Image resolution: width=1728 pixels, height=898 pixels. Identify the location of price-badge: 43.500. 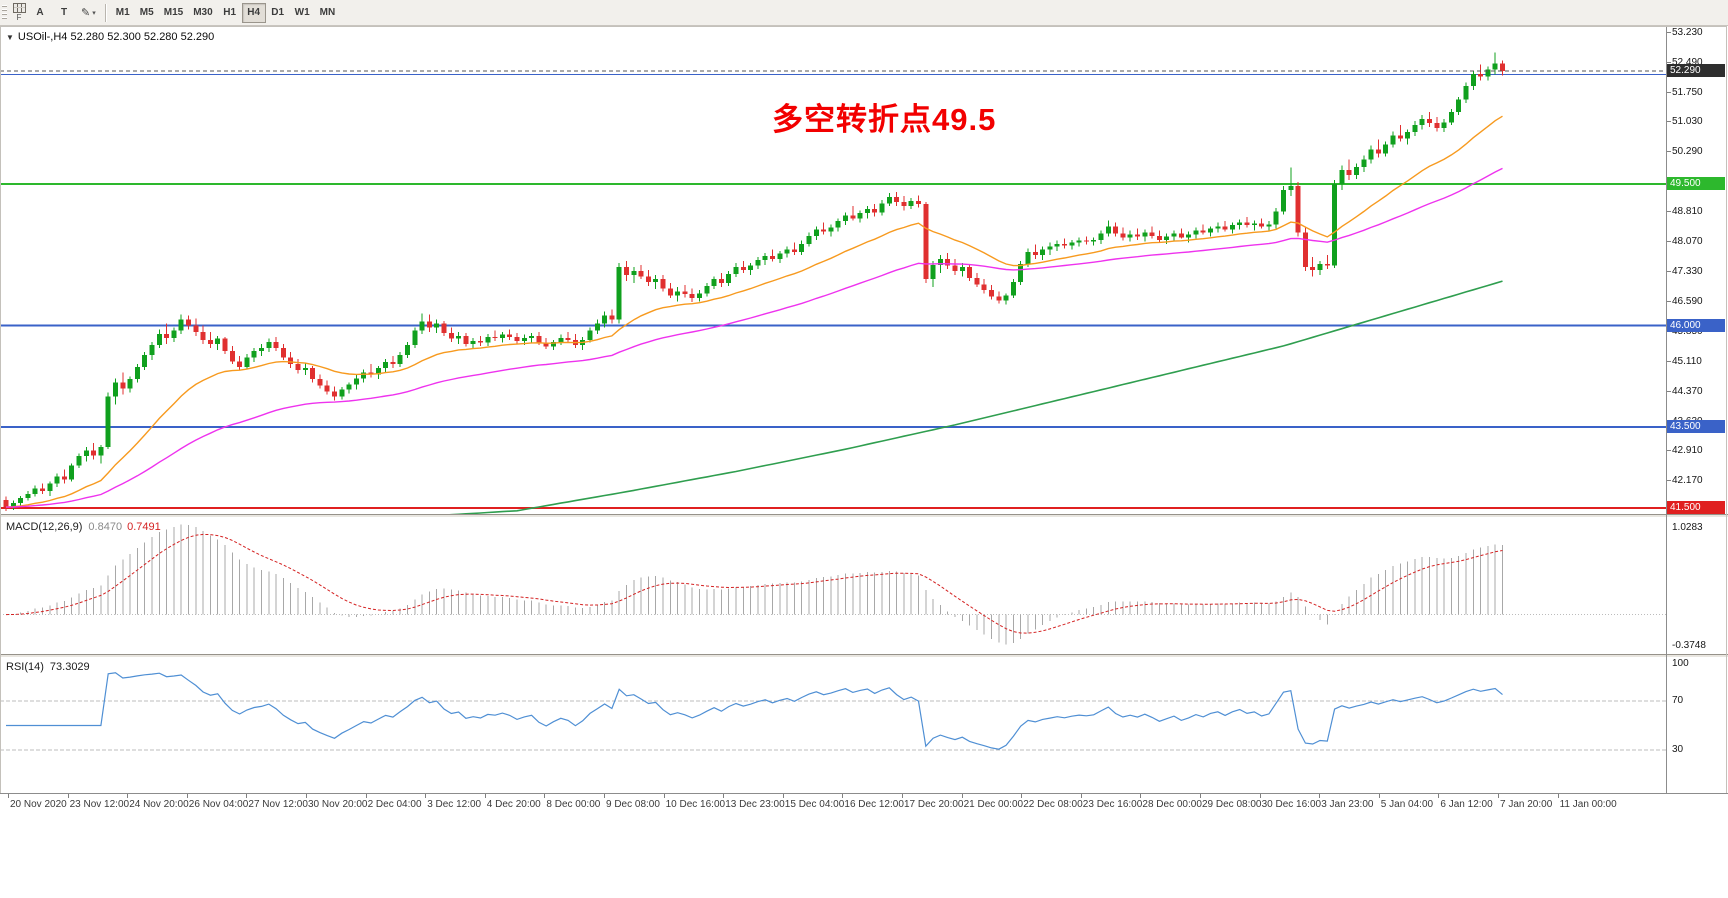
(1696, 426).